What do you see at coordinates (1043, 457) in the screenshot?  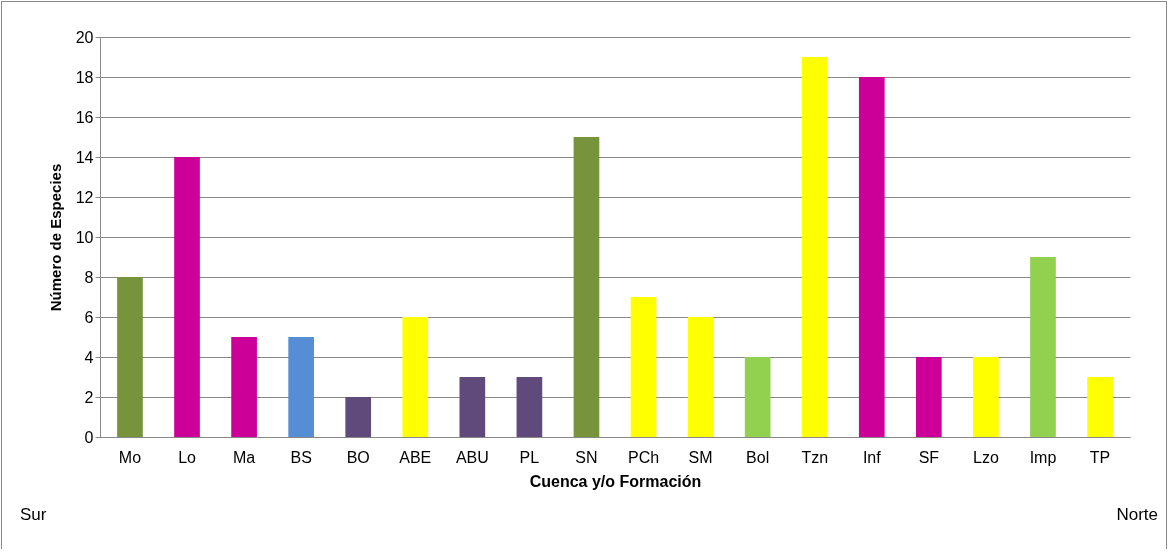 I see `x-tick-label: Imp` at bounding box center [1043, 457].